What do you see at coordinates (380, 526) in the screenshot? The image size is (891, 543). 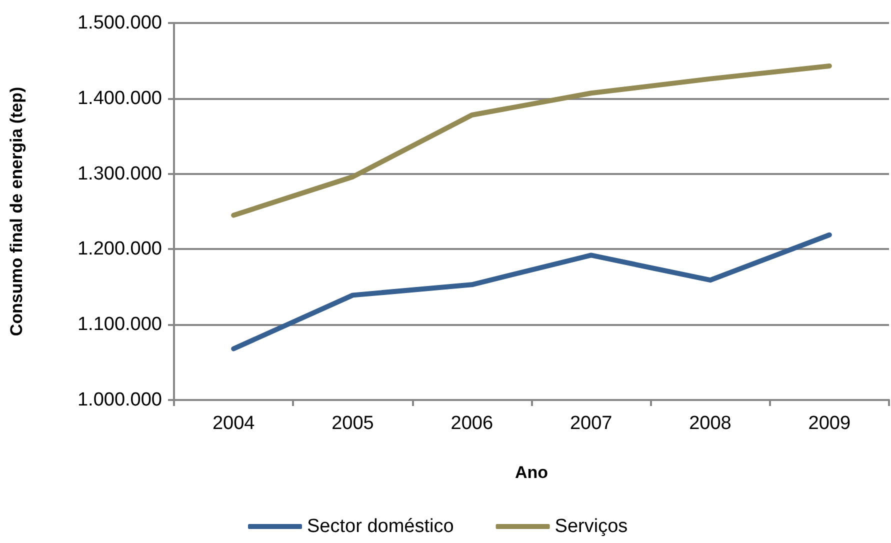 I see `legend-label: Sector doméstico` at bounding box center [380, 526].